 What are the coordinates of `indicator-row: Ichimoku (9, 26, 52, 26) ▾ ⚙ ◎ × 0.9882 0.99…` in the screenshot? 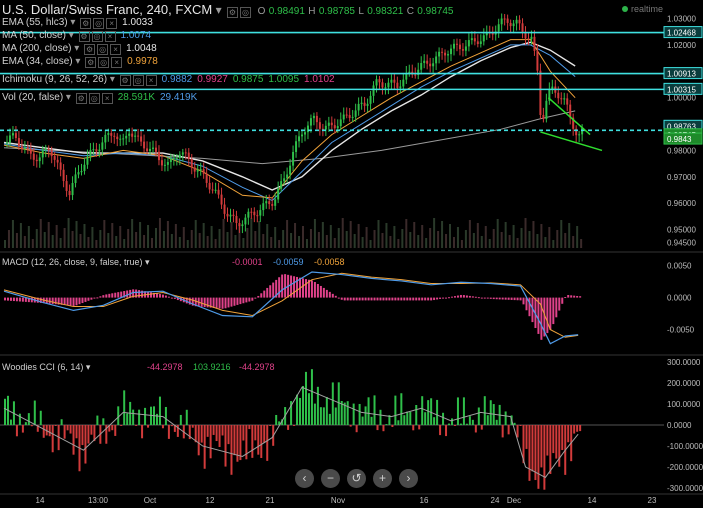 It's located at (168, 80).